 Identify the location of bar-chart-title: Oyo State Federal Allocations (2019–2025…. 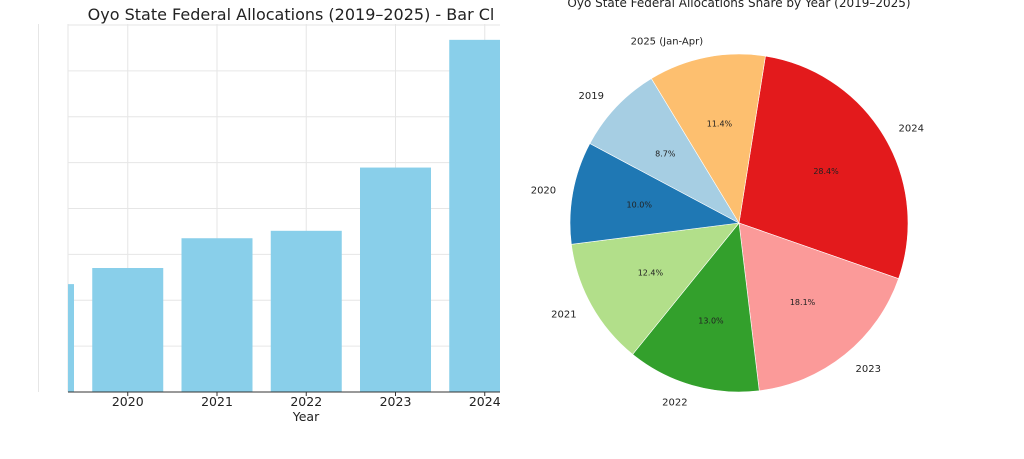
(291, 14).